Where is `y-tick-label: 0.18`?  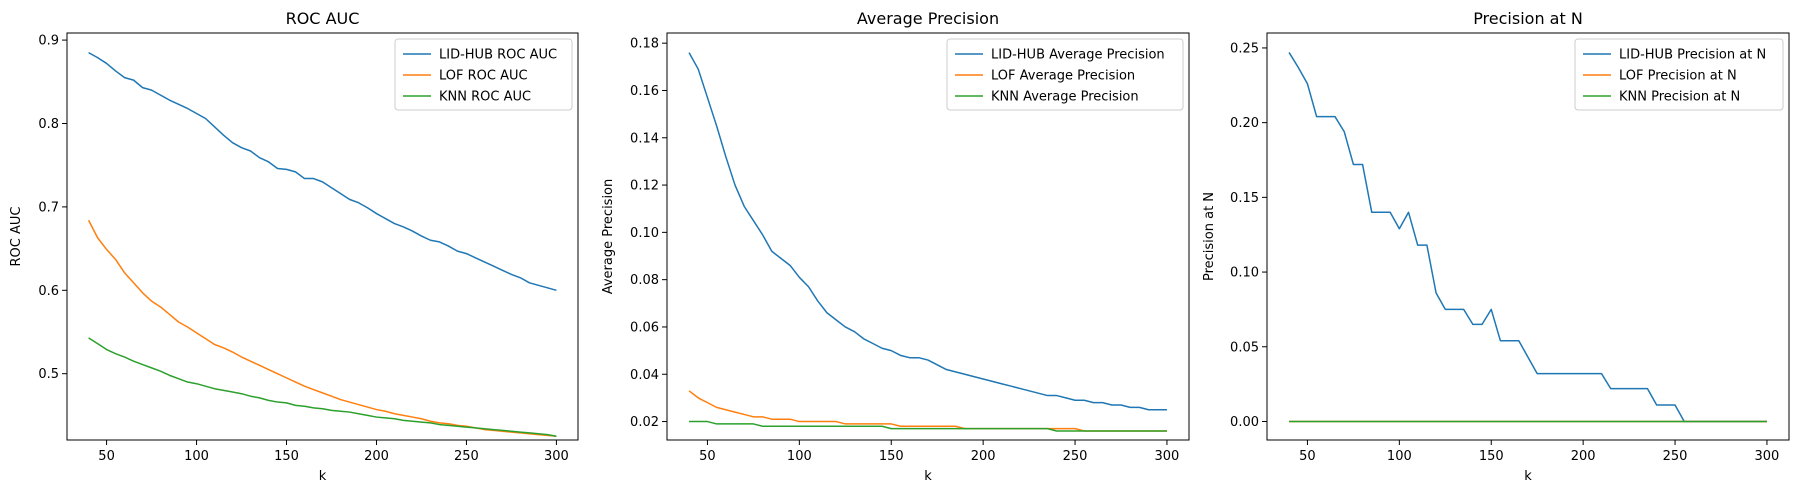 y-tick-label: 0.18 is located at coordinates (644, 44).